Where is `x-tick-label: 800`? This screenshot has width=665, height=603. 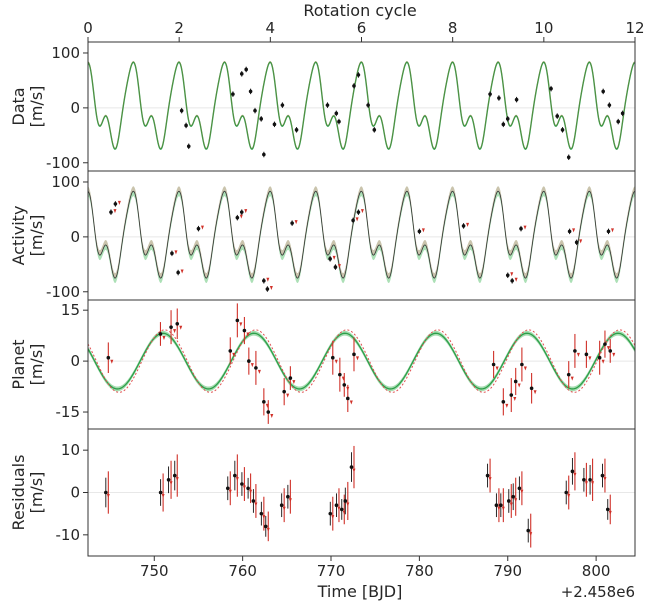
x-tick-label: 800 is located at coordinates (596, 571).